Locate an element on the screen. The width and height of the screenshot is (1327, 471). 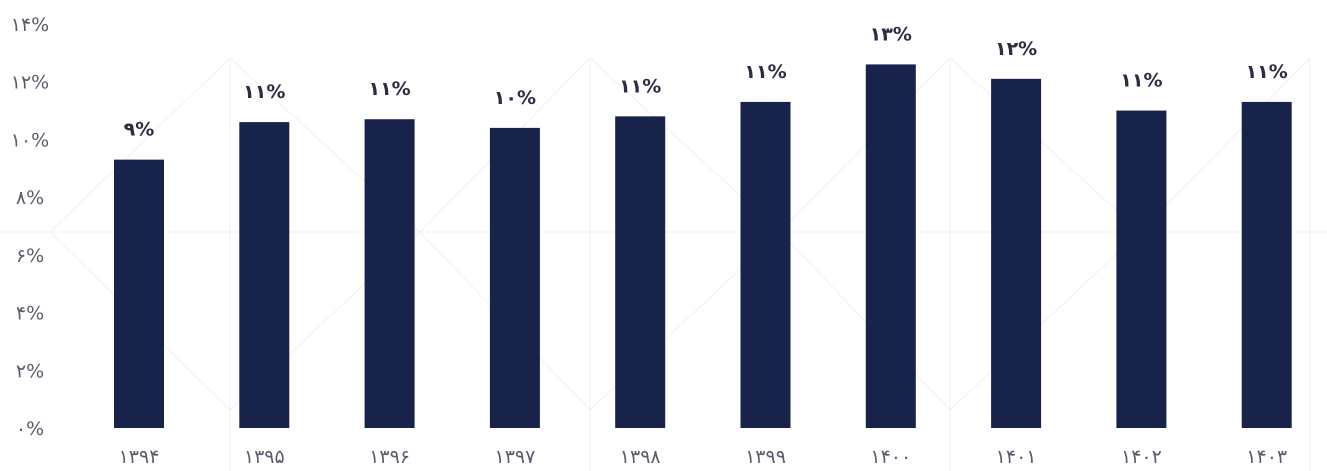
bar-value-label: ۱۰% is located at coordinates (515, 98).